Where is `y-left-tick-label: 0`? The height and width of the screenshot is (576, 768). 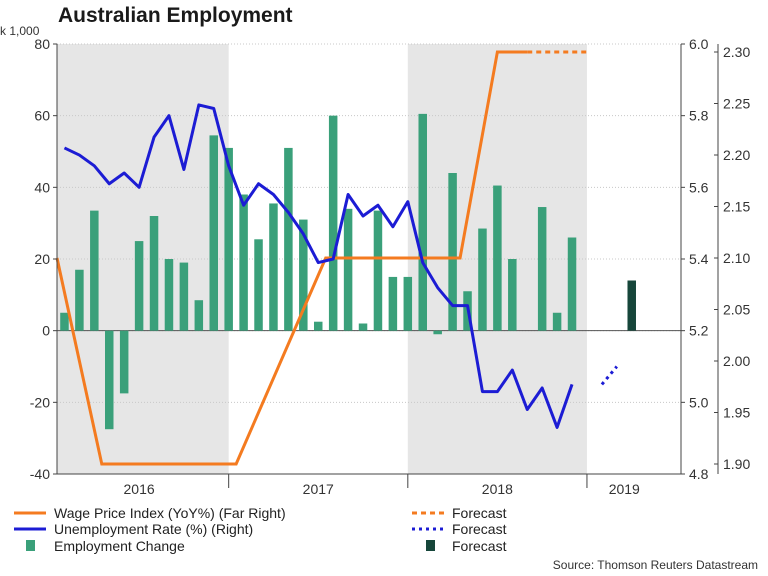 y-left-tick-label: 0 is located at coordinates (46, 331).